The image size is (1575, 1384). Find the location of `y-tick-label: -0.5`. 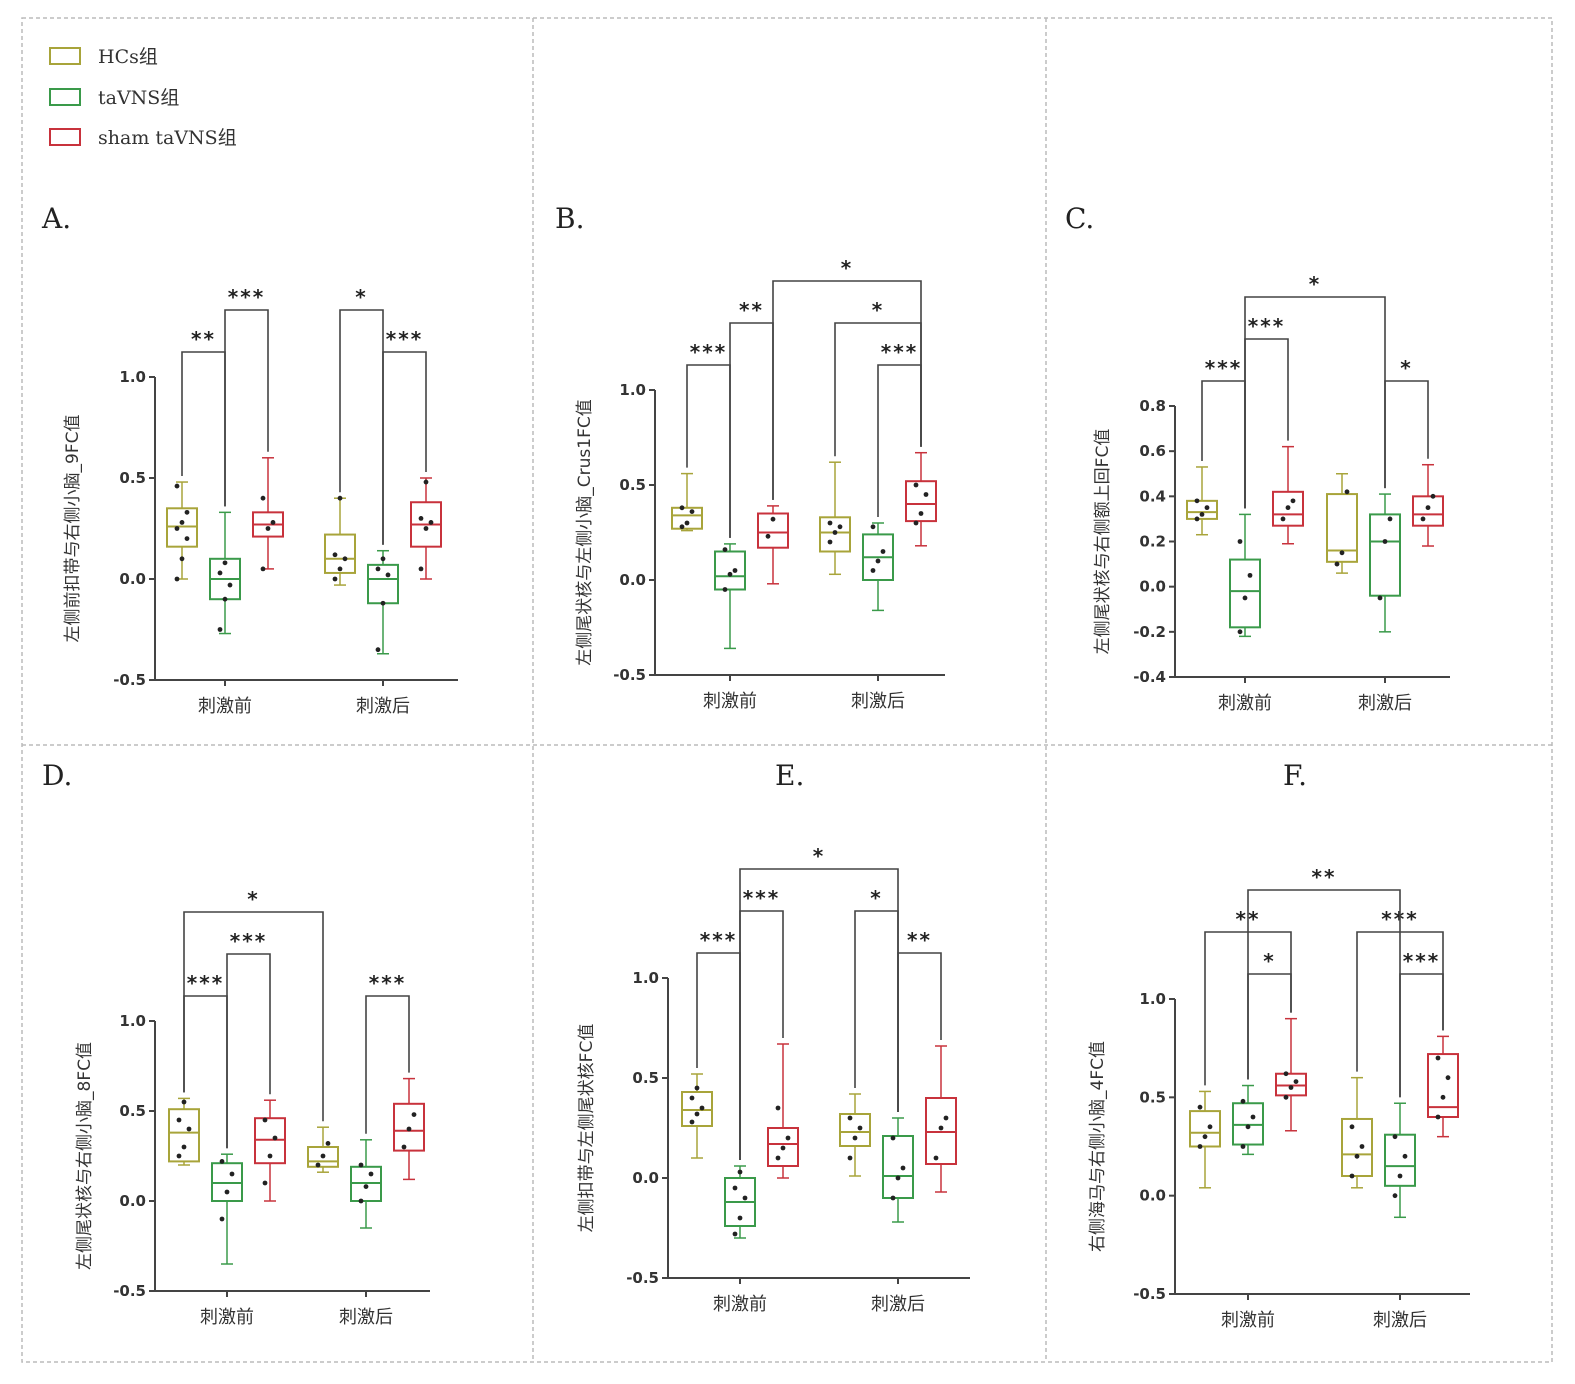

y-tick-label: -0.5 is located at coordinates (629, 675).